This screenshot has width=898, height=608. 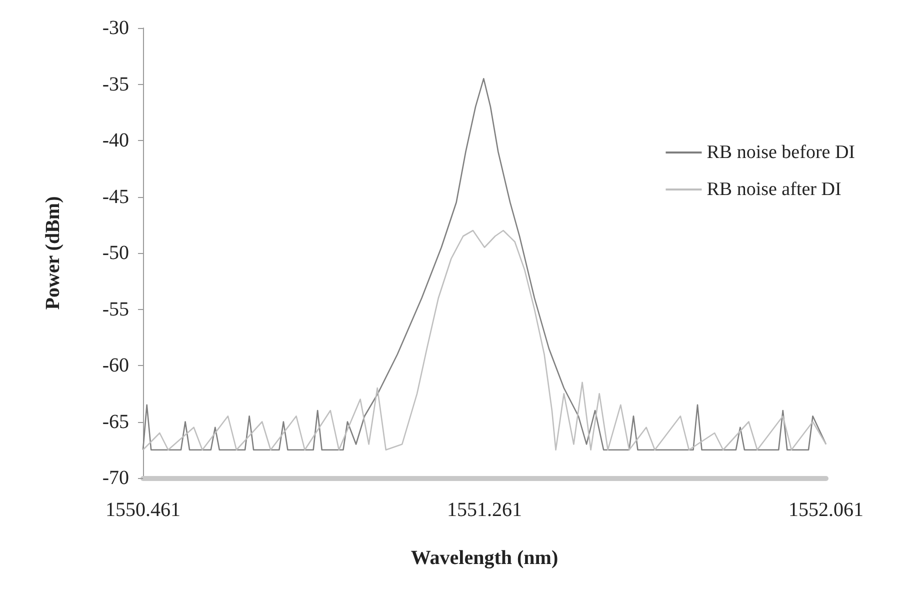 What do you see at coordinates (115, 28) in the screenshot?
I see `y-tick-label: -30` at bounding box center [115, 28].